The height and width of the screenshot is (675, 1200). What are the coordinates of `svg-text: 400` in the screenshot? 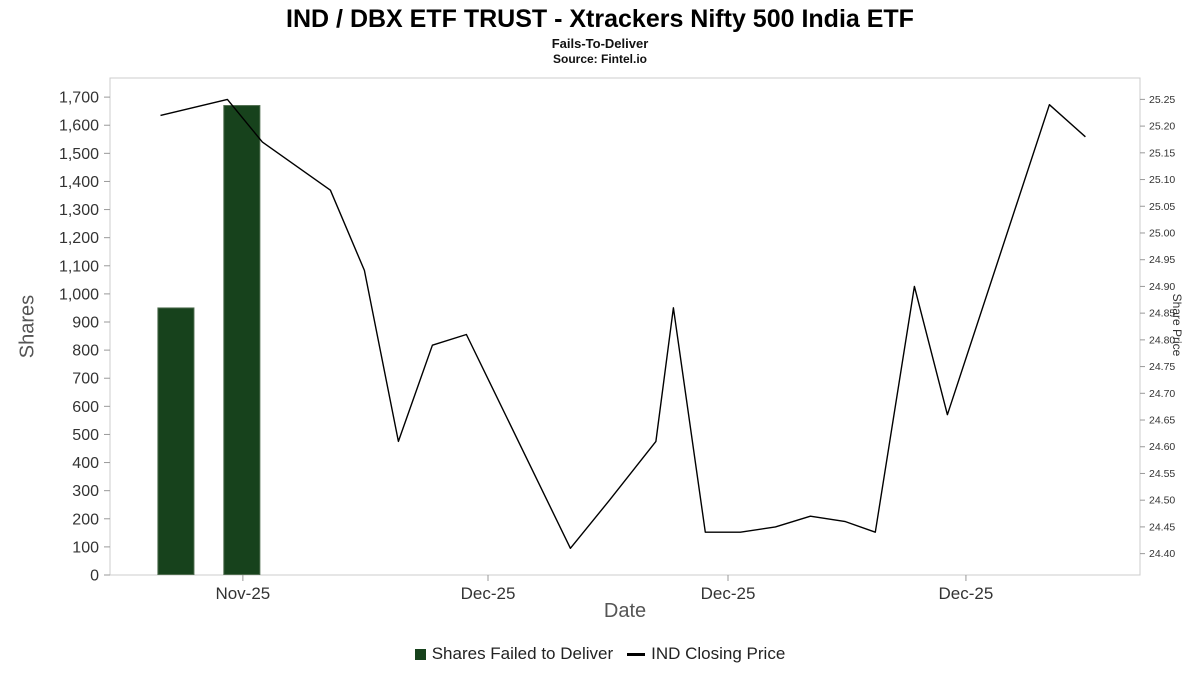 It's located at (85, 463).